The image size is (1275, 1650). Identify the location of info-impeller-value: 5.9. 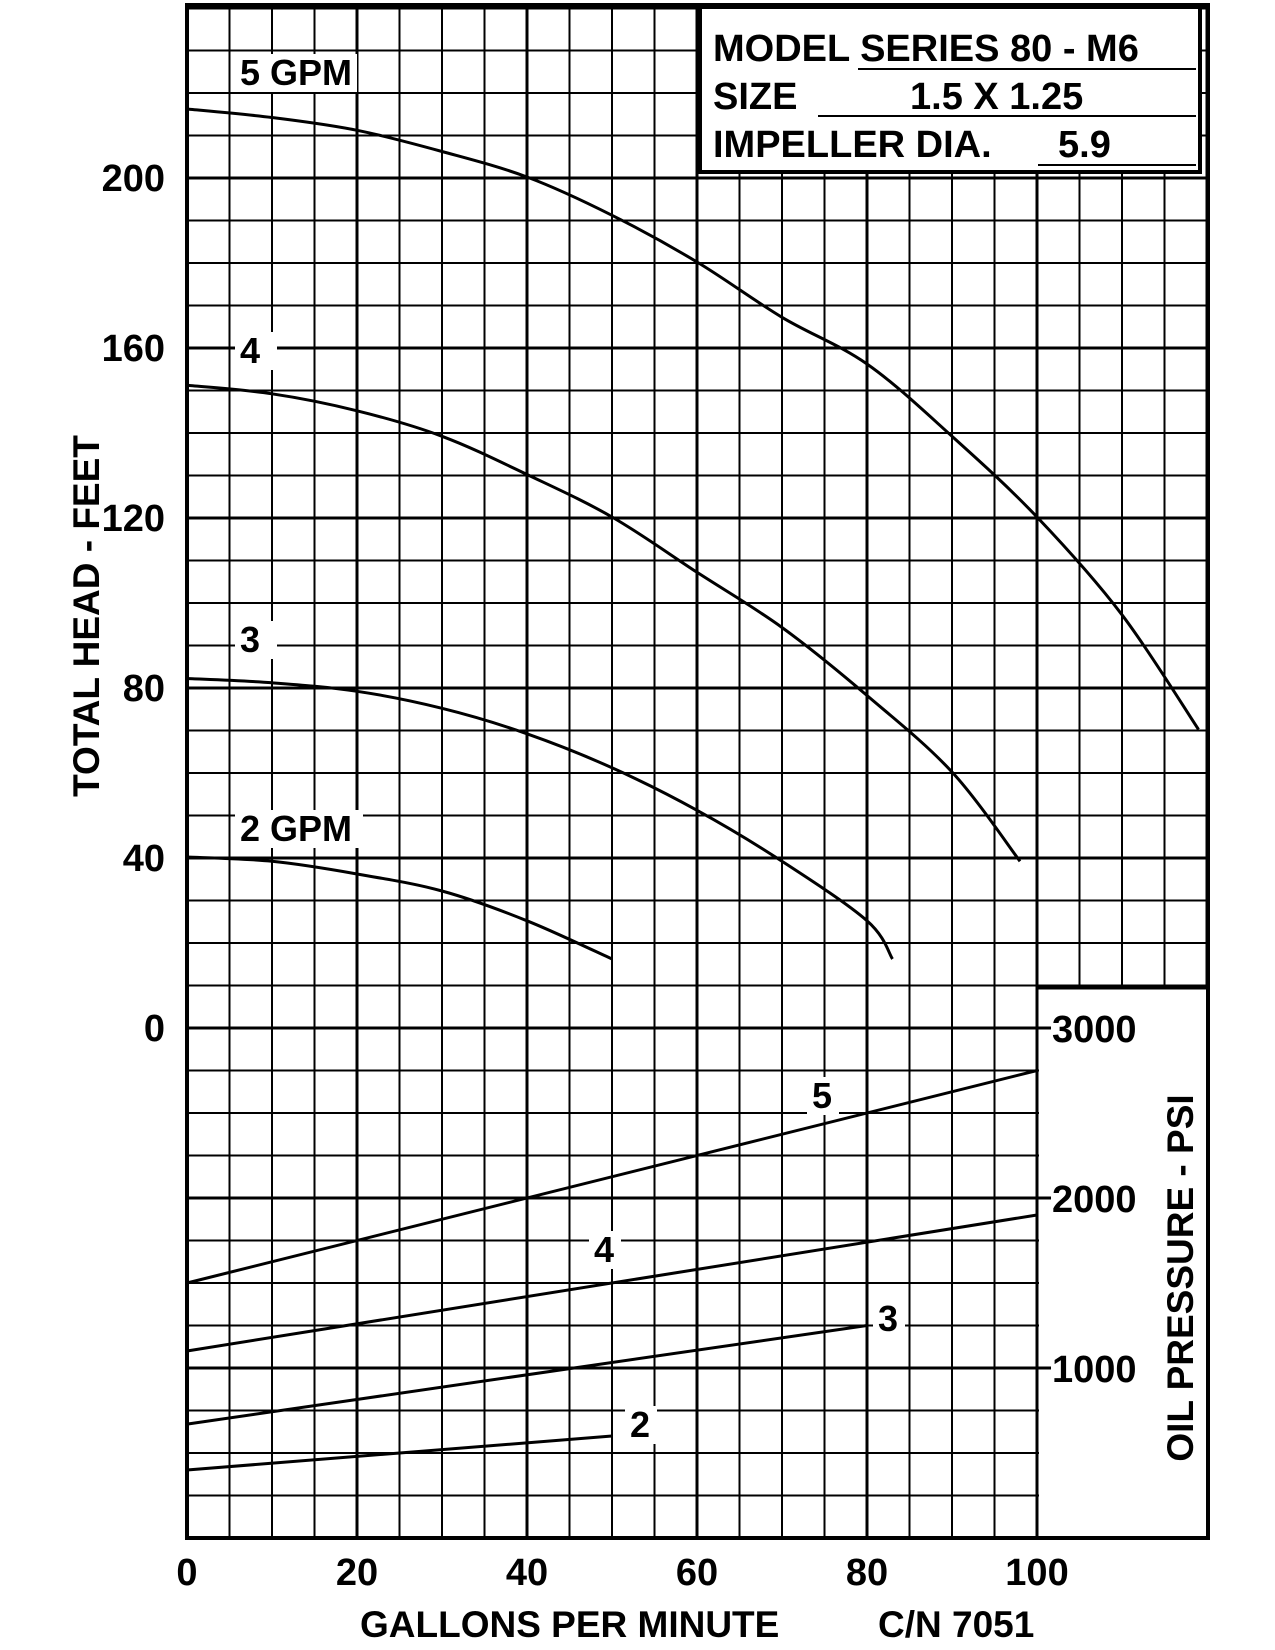
(1084, 145).